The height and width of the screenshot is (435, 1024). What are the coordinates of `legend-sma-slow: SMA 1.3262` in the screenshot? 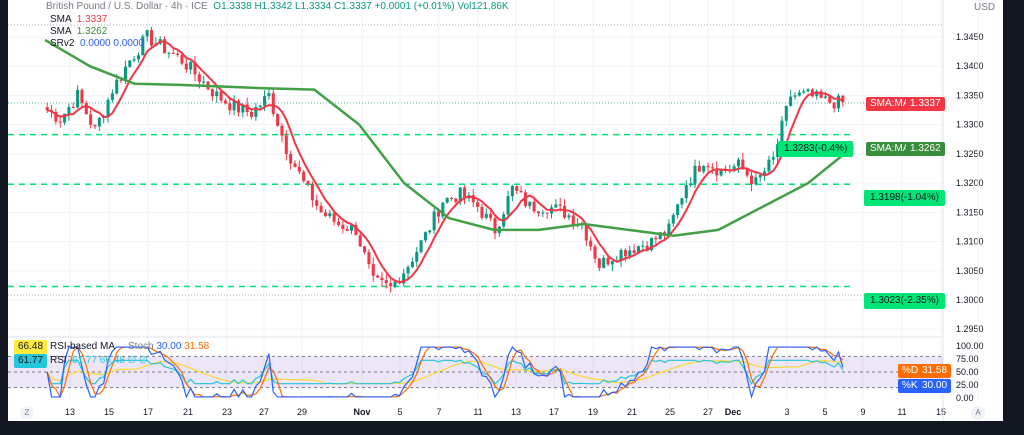 It's located at (78, 32).